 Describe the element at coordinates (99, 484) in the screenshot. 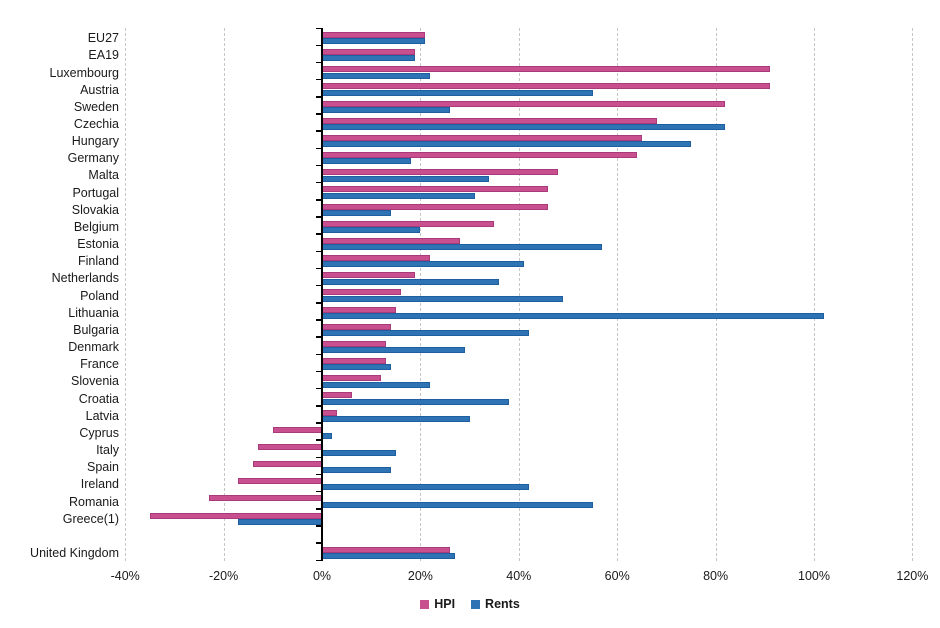

I see `category-label: Ireland` at that location.